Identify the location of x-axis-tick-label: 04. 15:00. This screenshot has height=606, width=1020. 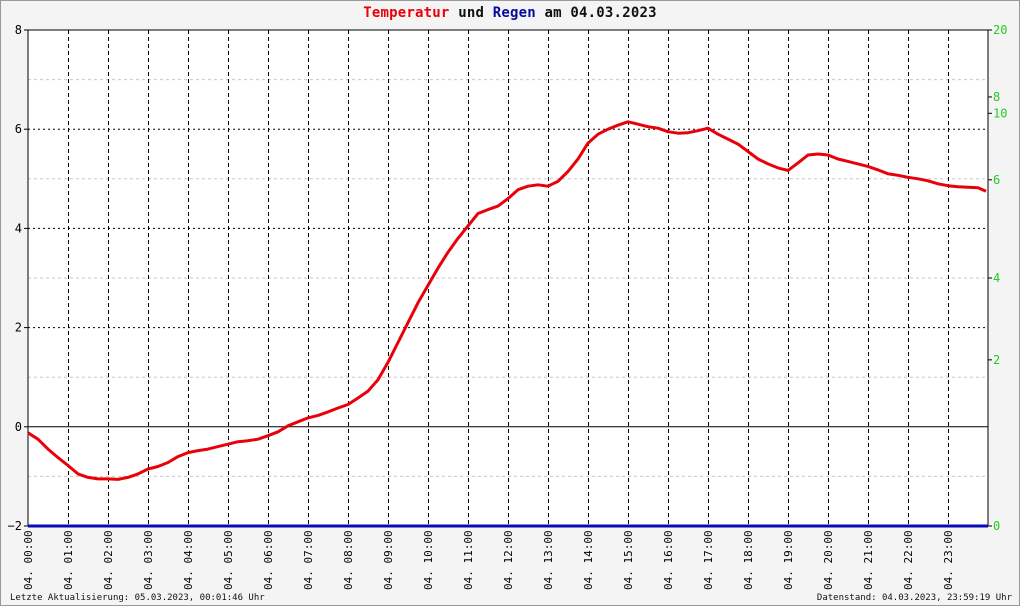
(628, 560).